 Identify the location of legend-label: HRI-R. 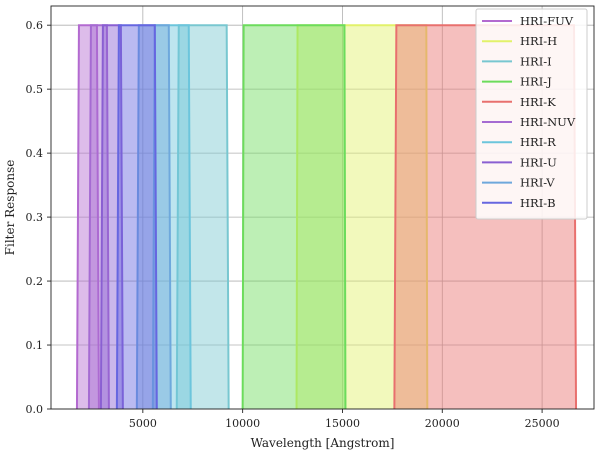
(538, 142).